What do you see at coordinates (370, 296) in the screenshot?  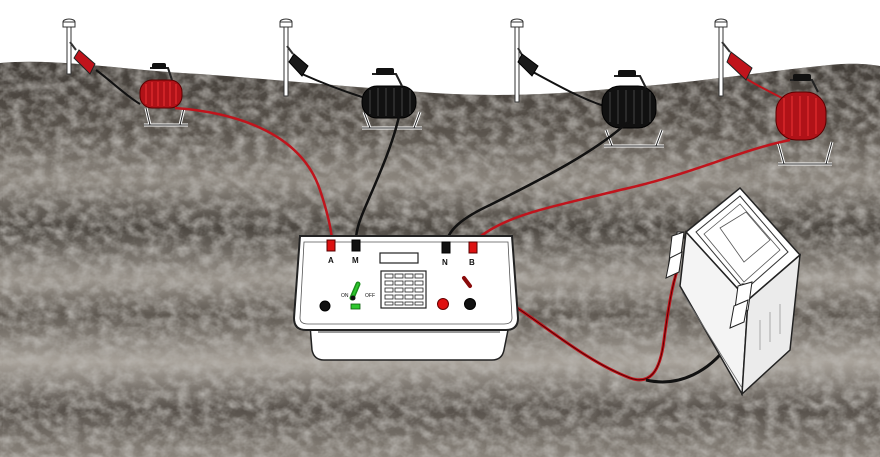 I see `switch-off-label: OFF` at bounding box center [370, 296].